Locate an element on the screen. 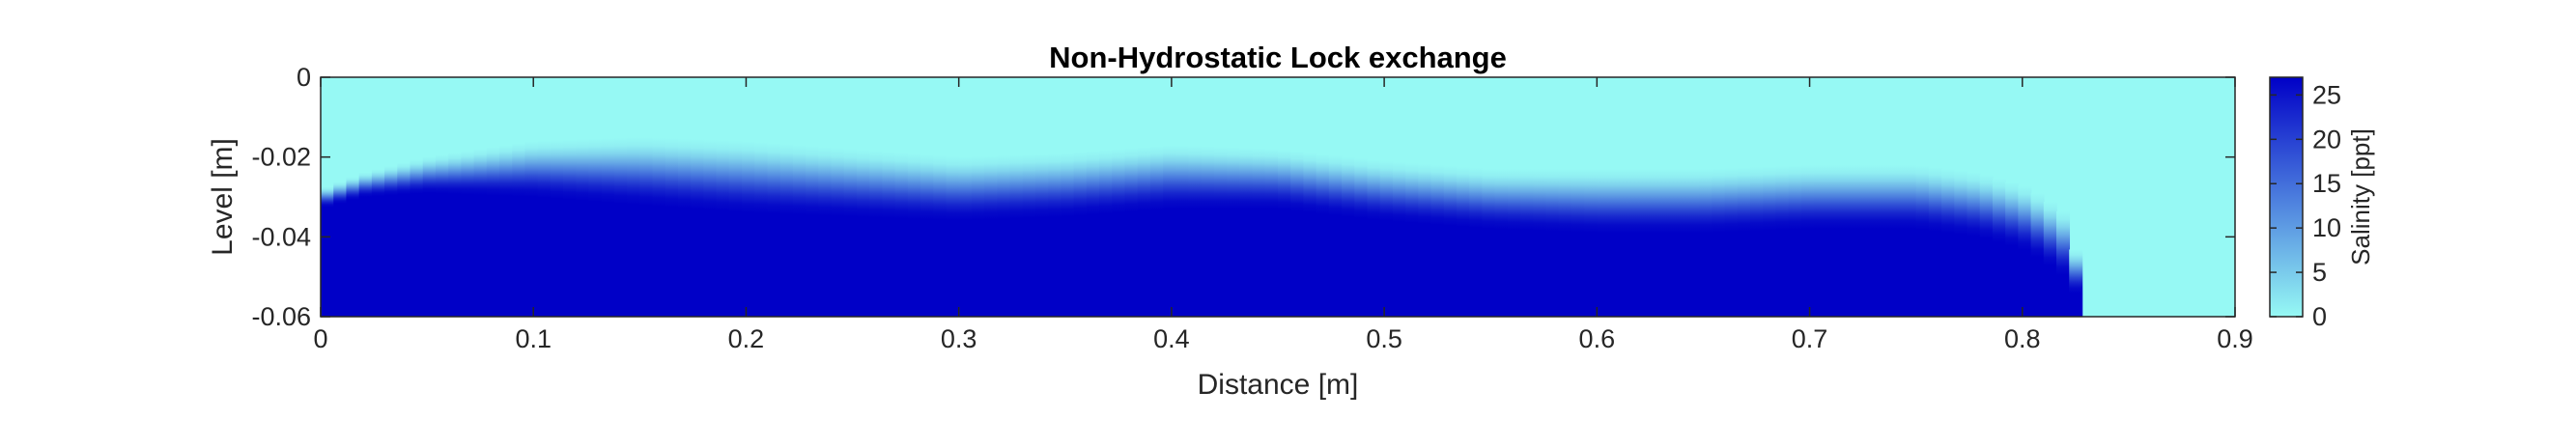  y-tick-label: 0 is located at coordinates (304, 78).